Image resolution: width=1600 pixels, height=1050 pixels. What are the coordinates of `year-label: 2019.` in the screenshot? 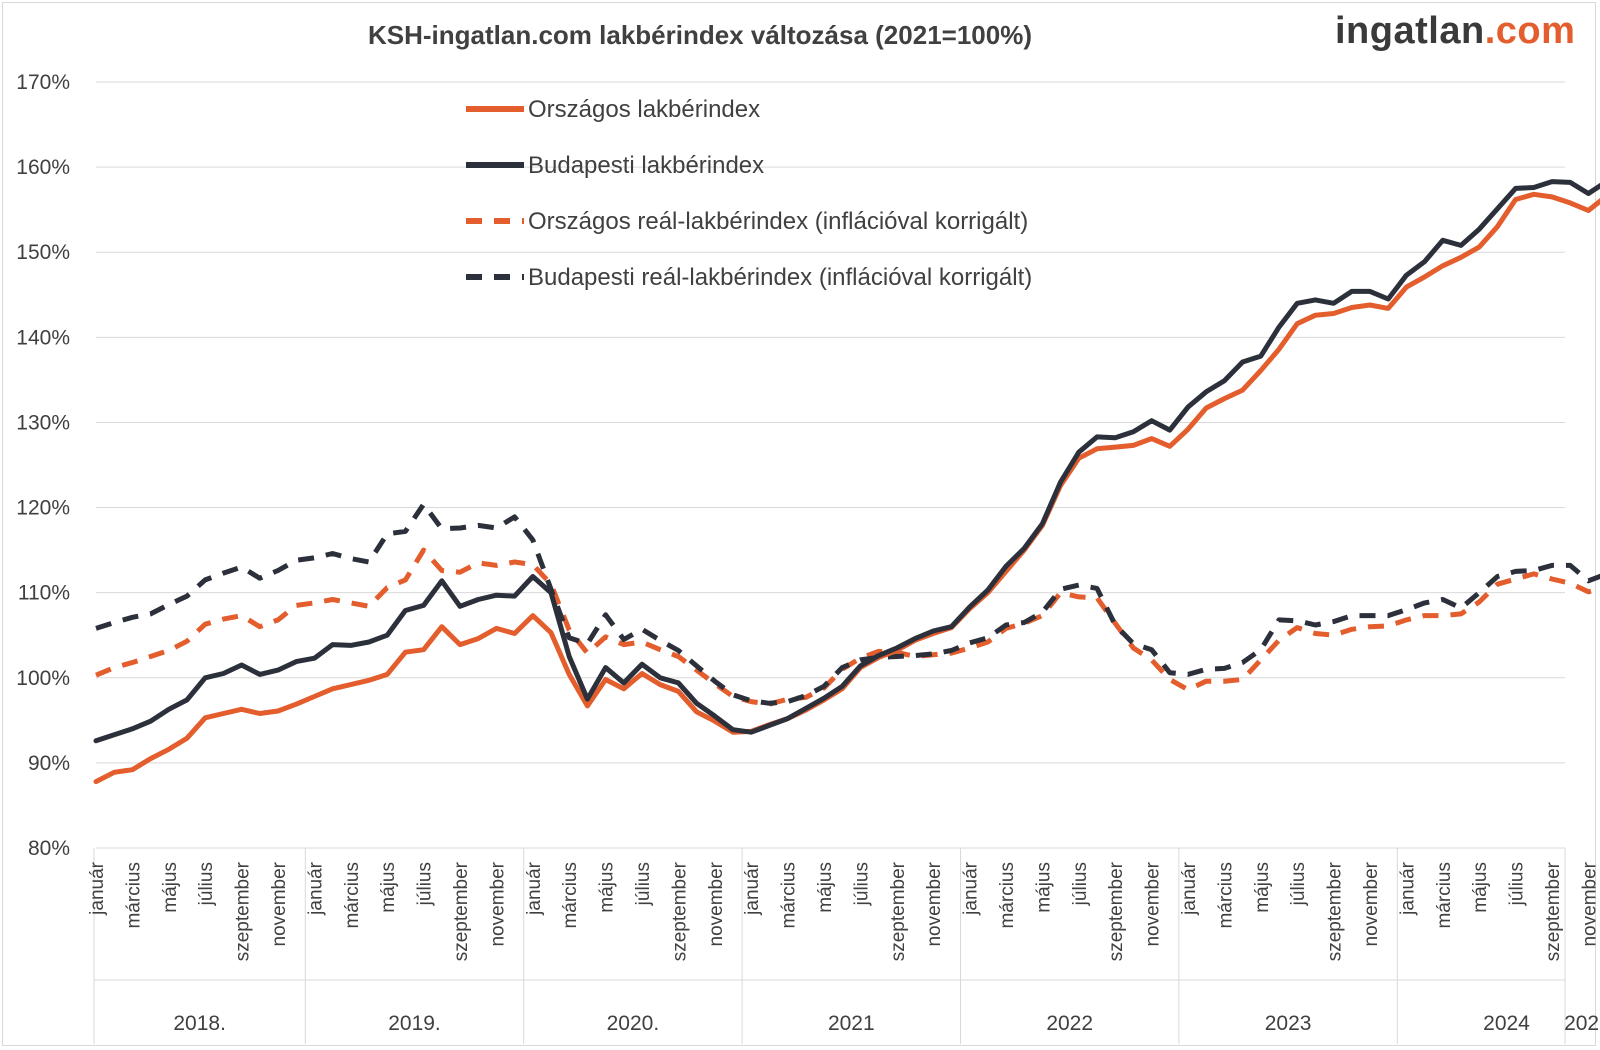 It's located at (414, 1023).